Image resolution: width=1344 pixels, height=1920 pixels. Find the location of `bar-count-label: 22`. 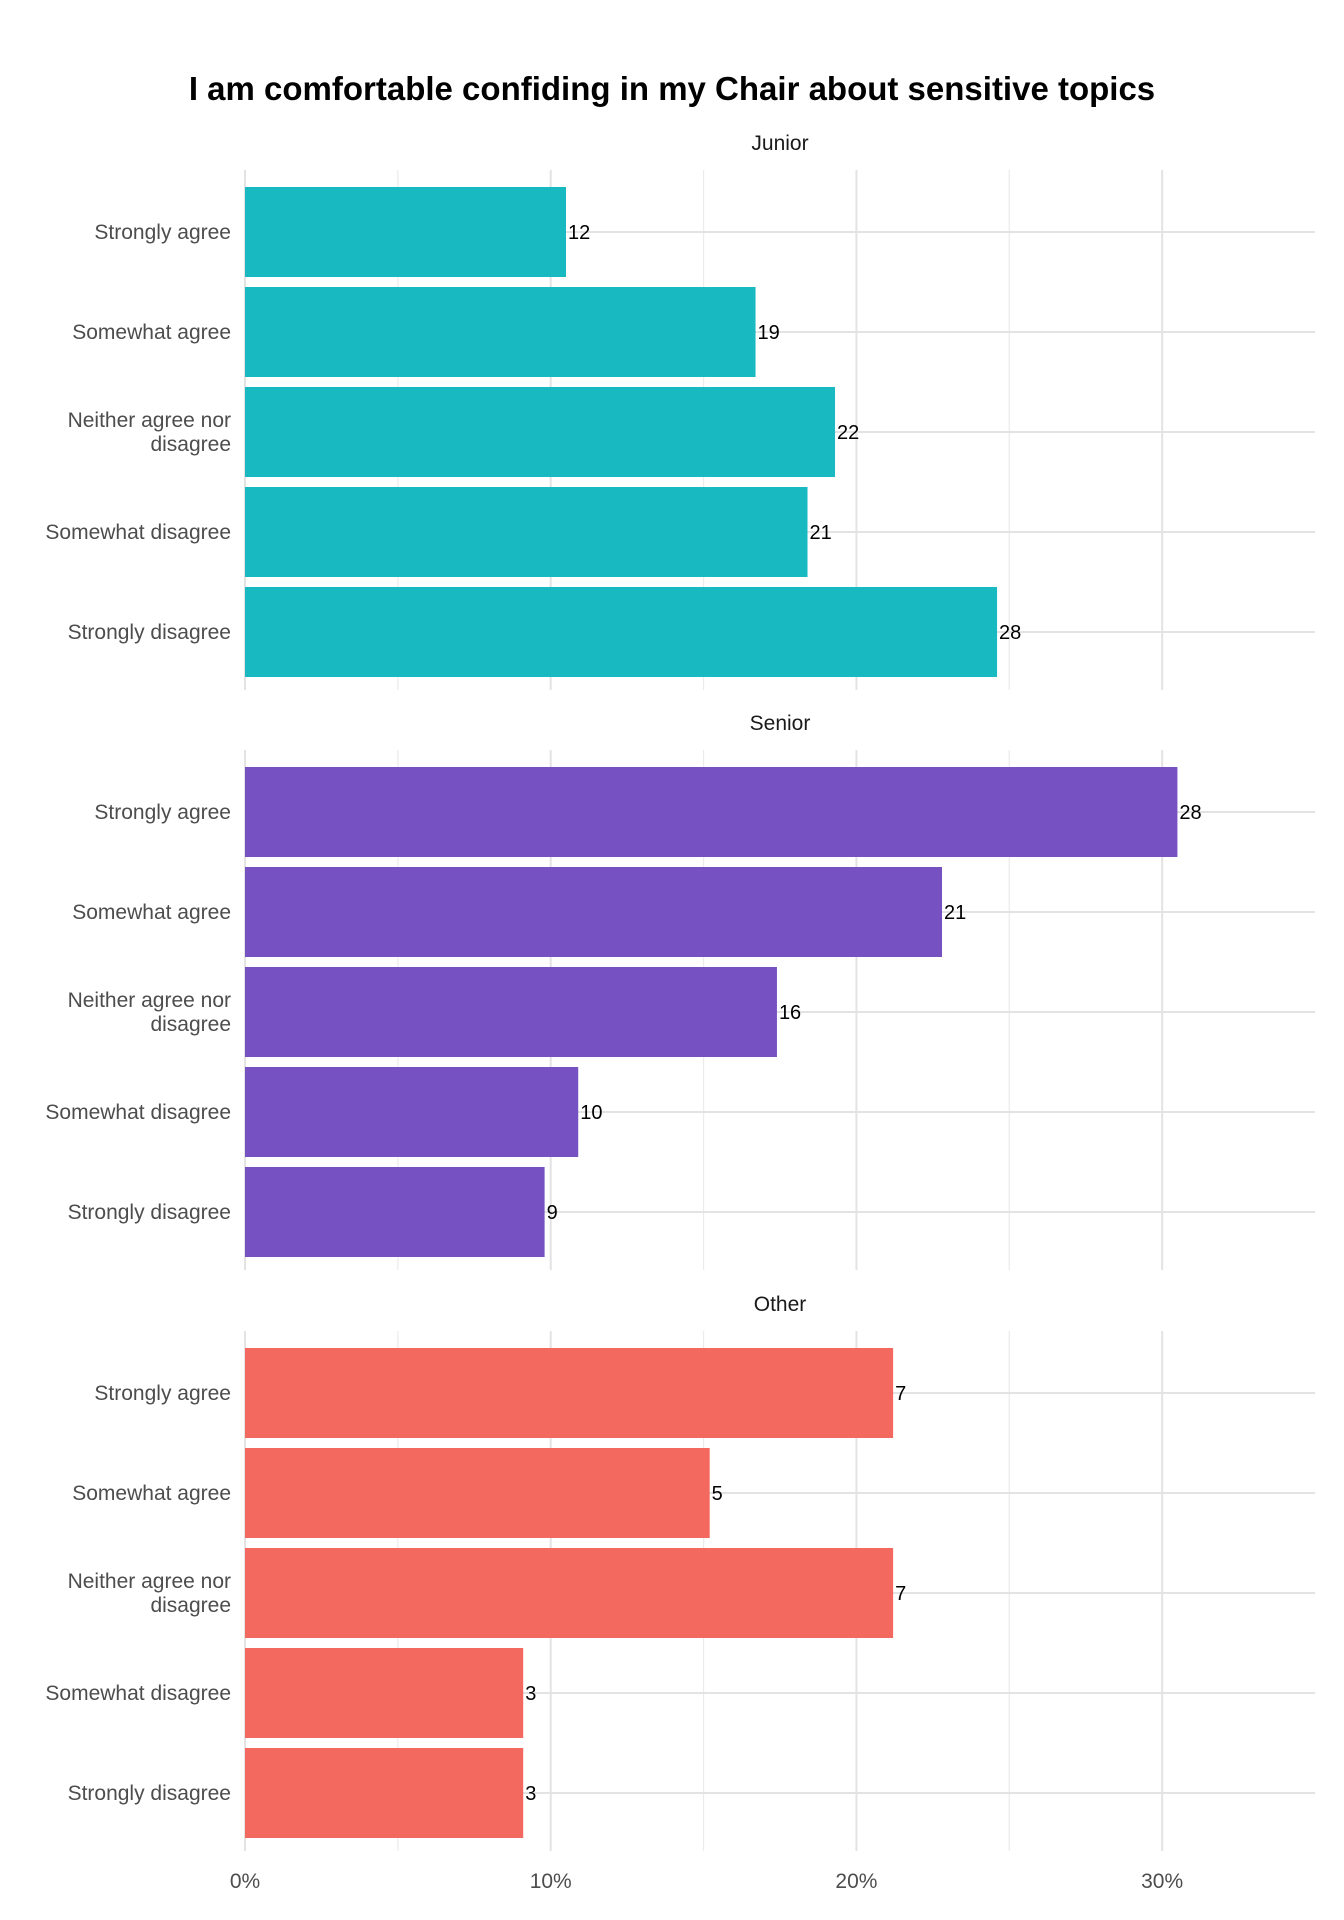

bar-count-label: 22 is located at coordinates (848, 433).